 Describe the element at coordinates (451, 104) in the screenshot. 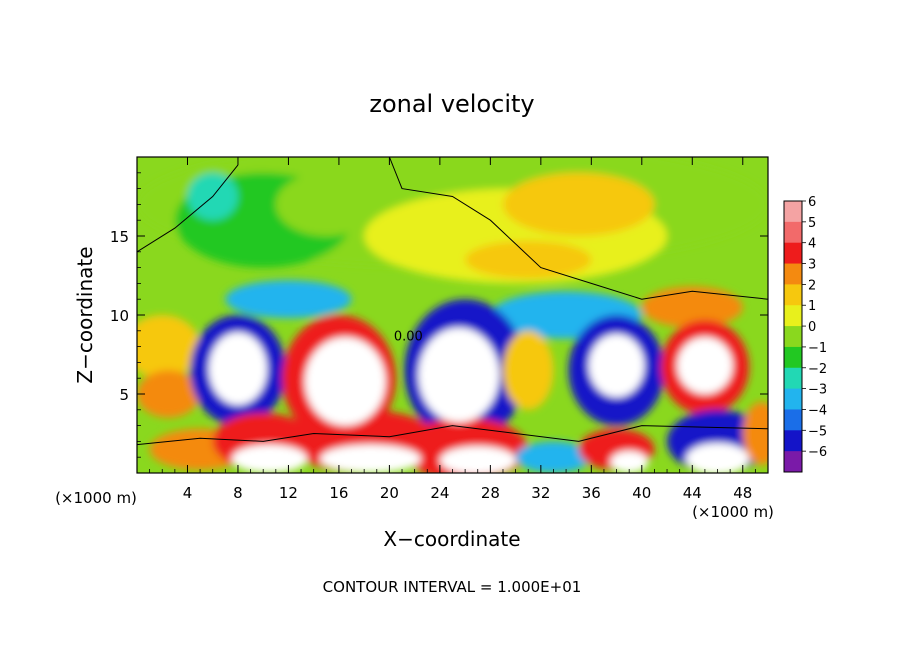

I see `chart-title: zonal velocity` at that location.